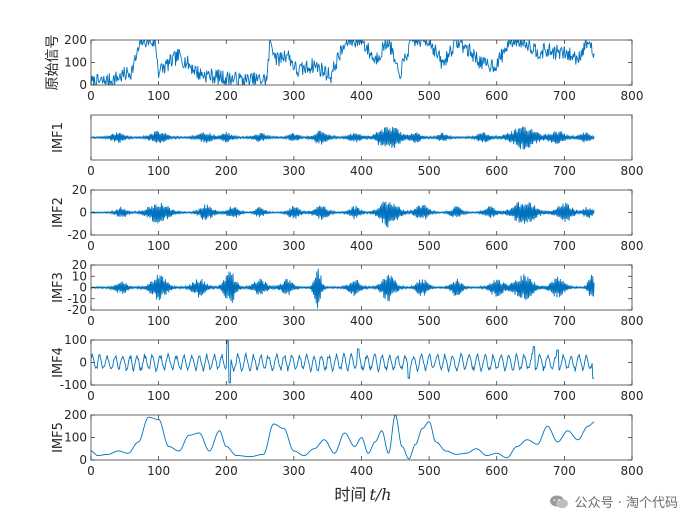 This screenshot has height=525, width=700. Describe the element at coordinates (626, 503) in the screenshot. I see `watermark-text: 公众号 · 淘个代码` at that location.